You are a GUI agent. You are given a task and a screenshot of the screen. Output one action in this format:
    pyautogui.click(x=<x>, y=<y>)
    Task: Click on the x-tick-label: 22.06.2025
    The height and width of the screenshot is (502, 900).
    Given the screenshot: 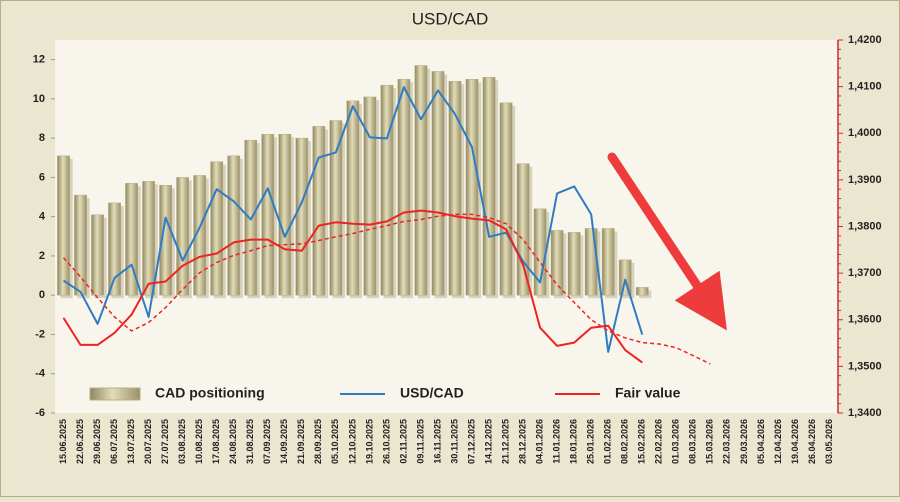 What is the action you would take?
    pyautogui.click(x=80, y=441)
    